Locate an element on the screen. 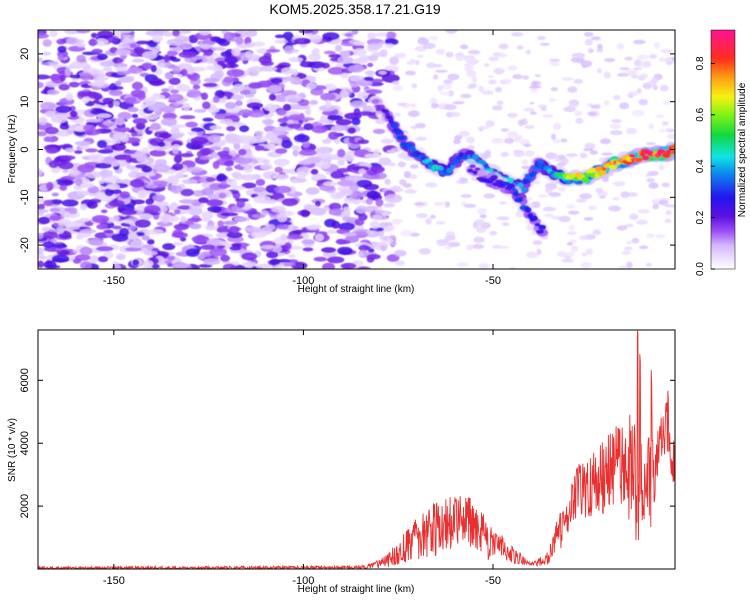 The image size is (750, 600). y-tick-label: 10 is located at coordinates (25, 102).